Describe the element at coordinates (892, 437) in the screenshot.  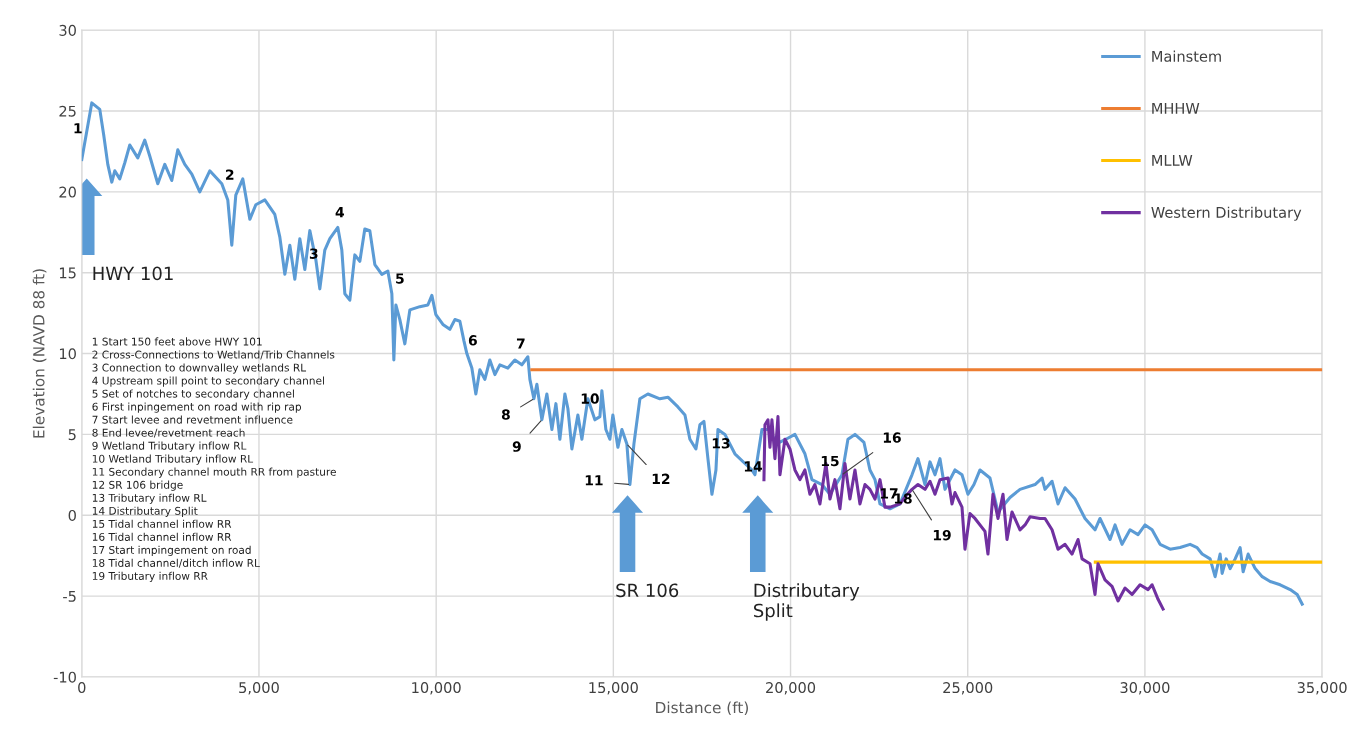
I see `annotation: 16` at that location.